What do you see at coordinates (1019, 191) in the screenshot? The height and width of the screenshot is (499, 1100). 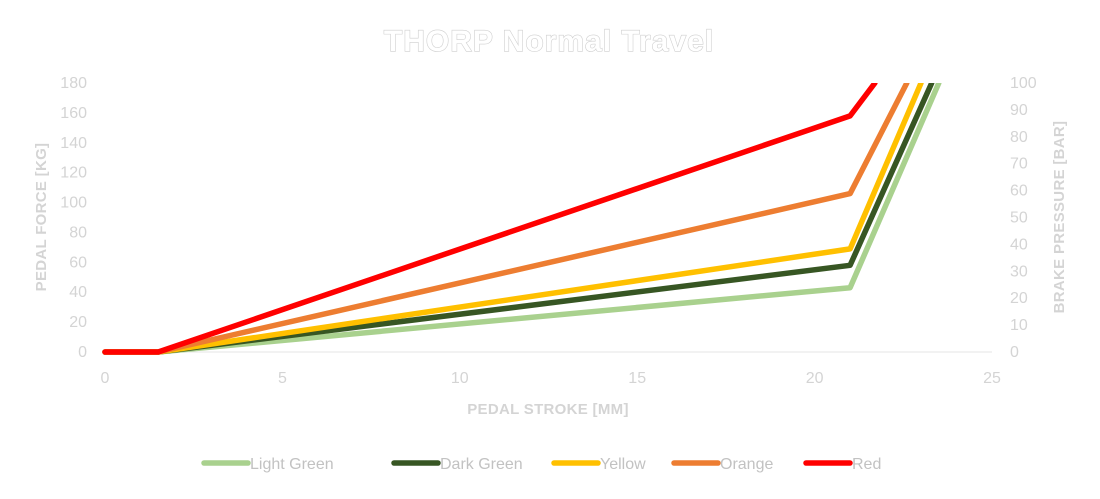 I see `y2-tick-label: 60` at bounding box center [1019, 191].